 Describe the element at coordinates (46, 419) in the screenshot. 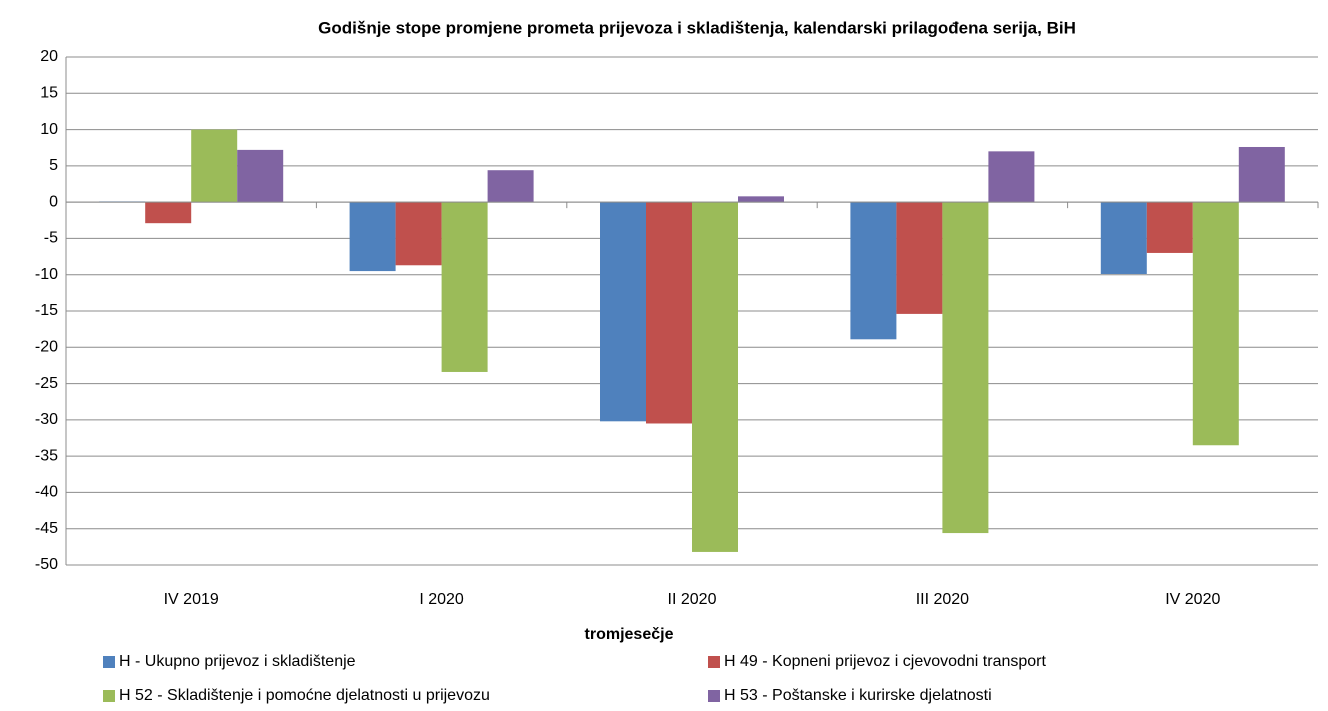

I see `y-tick-label: -30` at that location.